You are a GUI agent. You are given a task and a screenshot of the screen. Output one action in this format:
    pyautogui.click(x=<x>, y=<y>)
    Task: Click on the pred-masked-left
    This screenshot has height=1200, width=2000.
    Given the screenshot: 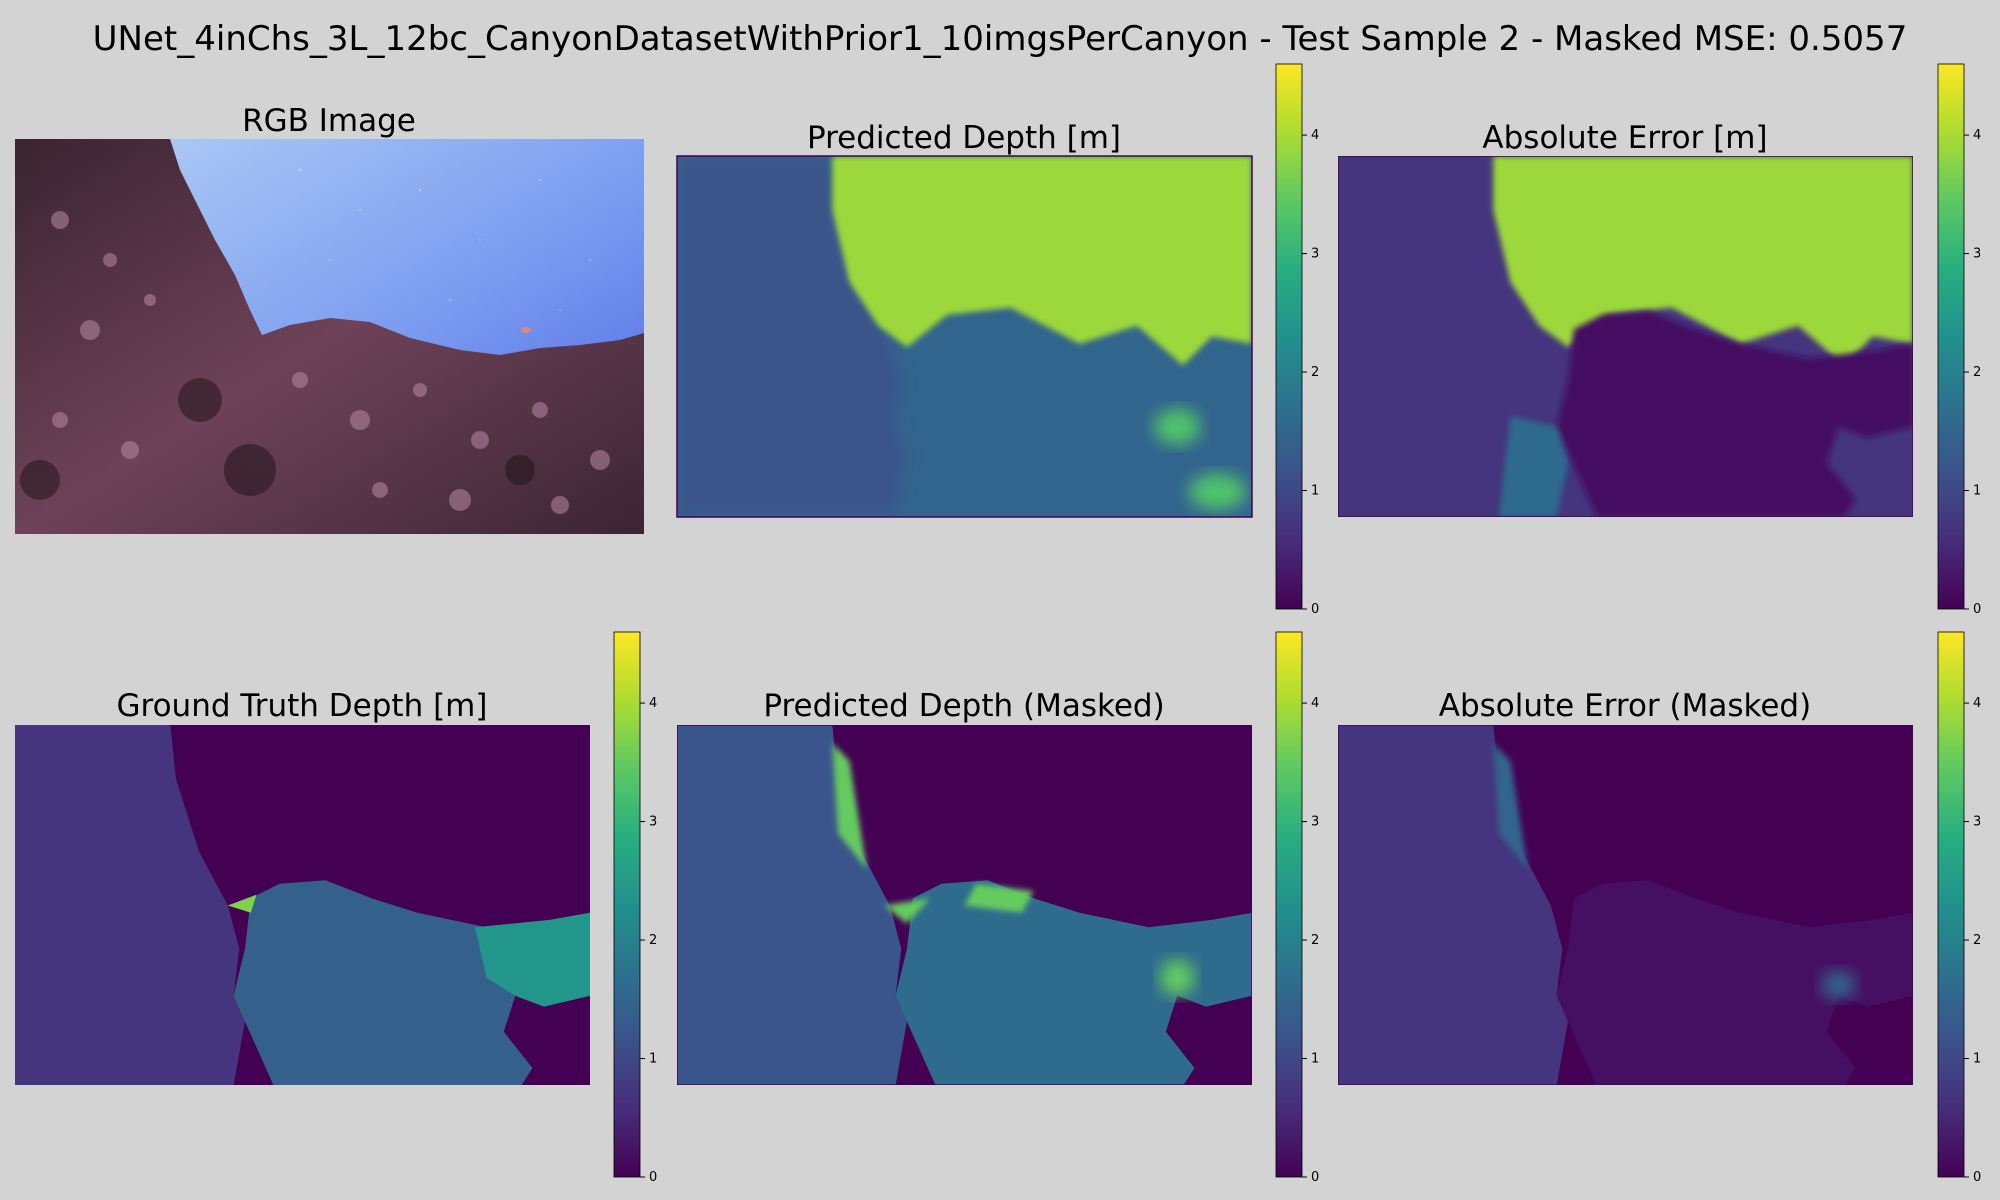 What is the action you would take?
    pyautogui.click(x=792, y=905)
    